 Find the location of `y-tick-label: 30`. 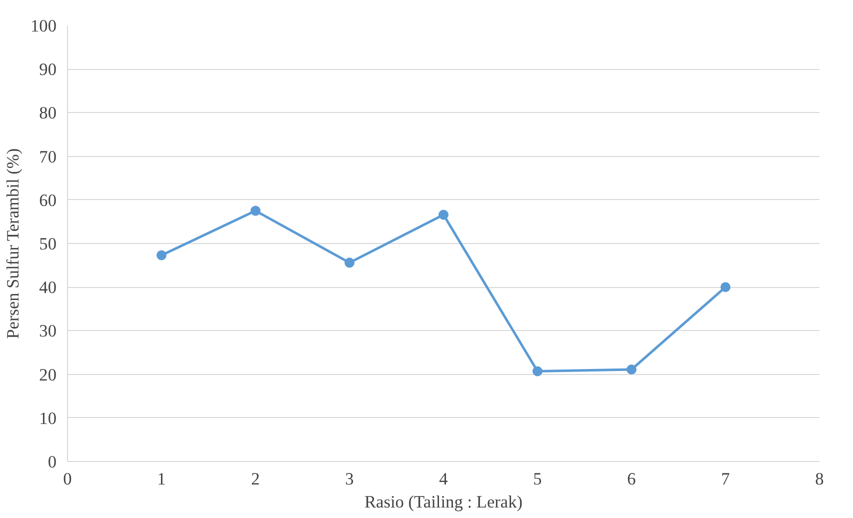

y-tick-label: 30 is located at coordinates (47, 331).